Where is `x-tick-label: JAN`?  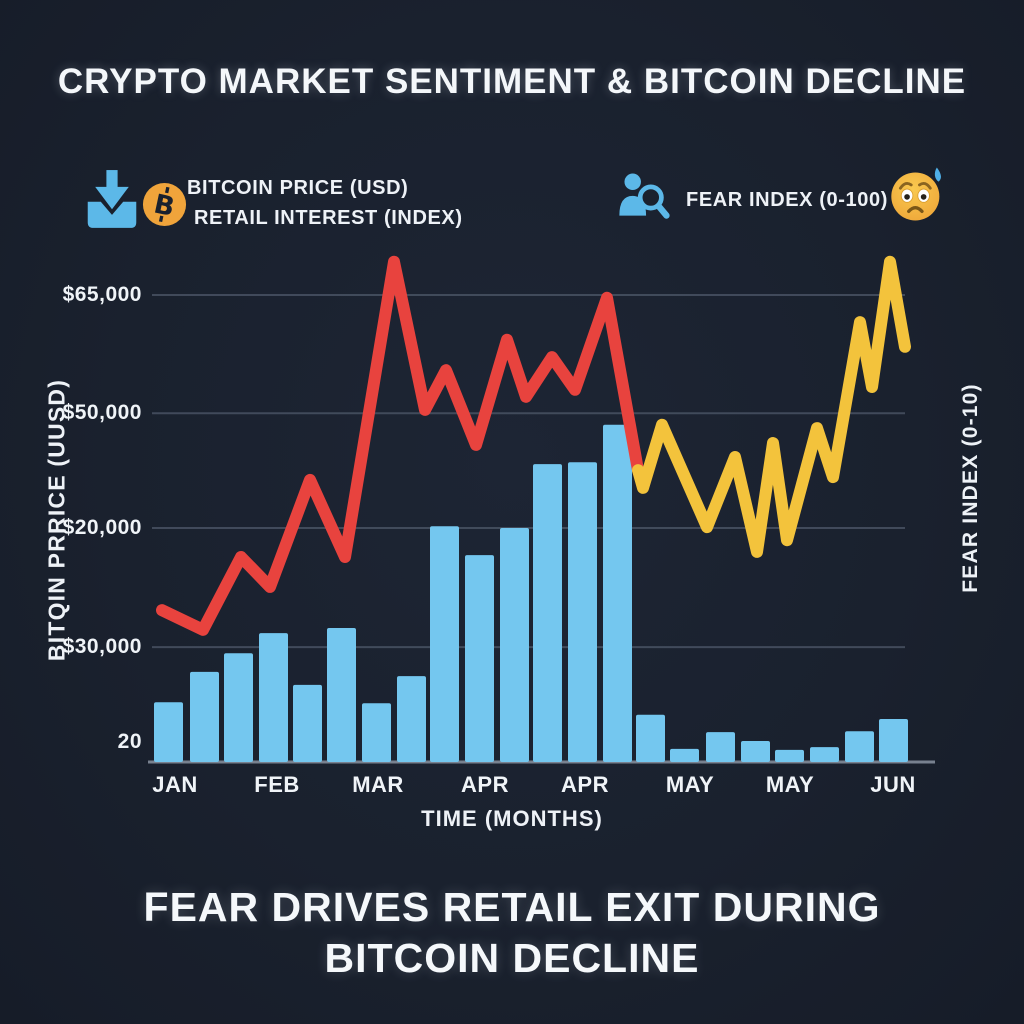
x-tick-label: JAN is located at coordinates (175, 784).